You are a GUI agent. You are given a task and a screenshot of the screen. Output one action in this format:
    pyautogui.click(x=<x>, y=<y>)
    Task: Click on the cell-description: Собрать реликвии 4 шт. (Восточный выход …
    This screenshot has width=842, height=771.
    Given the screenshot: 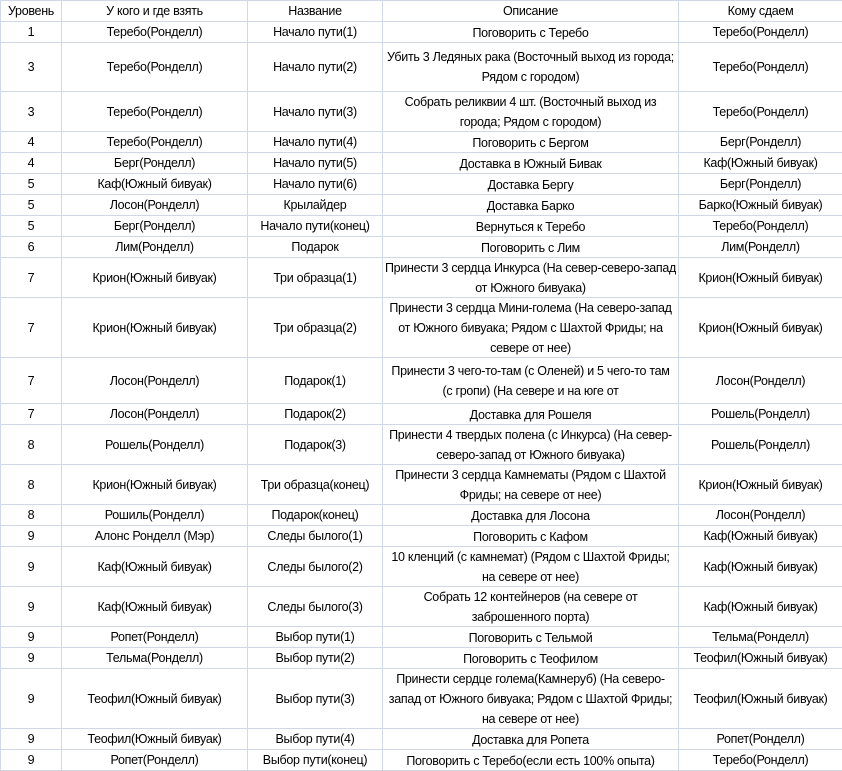 What is the action you would take?
    pyautogui.click(x=531, y=112)
    